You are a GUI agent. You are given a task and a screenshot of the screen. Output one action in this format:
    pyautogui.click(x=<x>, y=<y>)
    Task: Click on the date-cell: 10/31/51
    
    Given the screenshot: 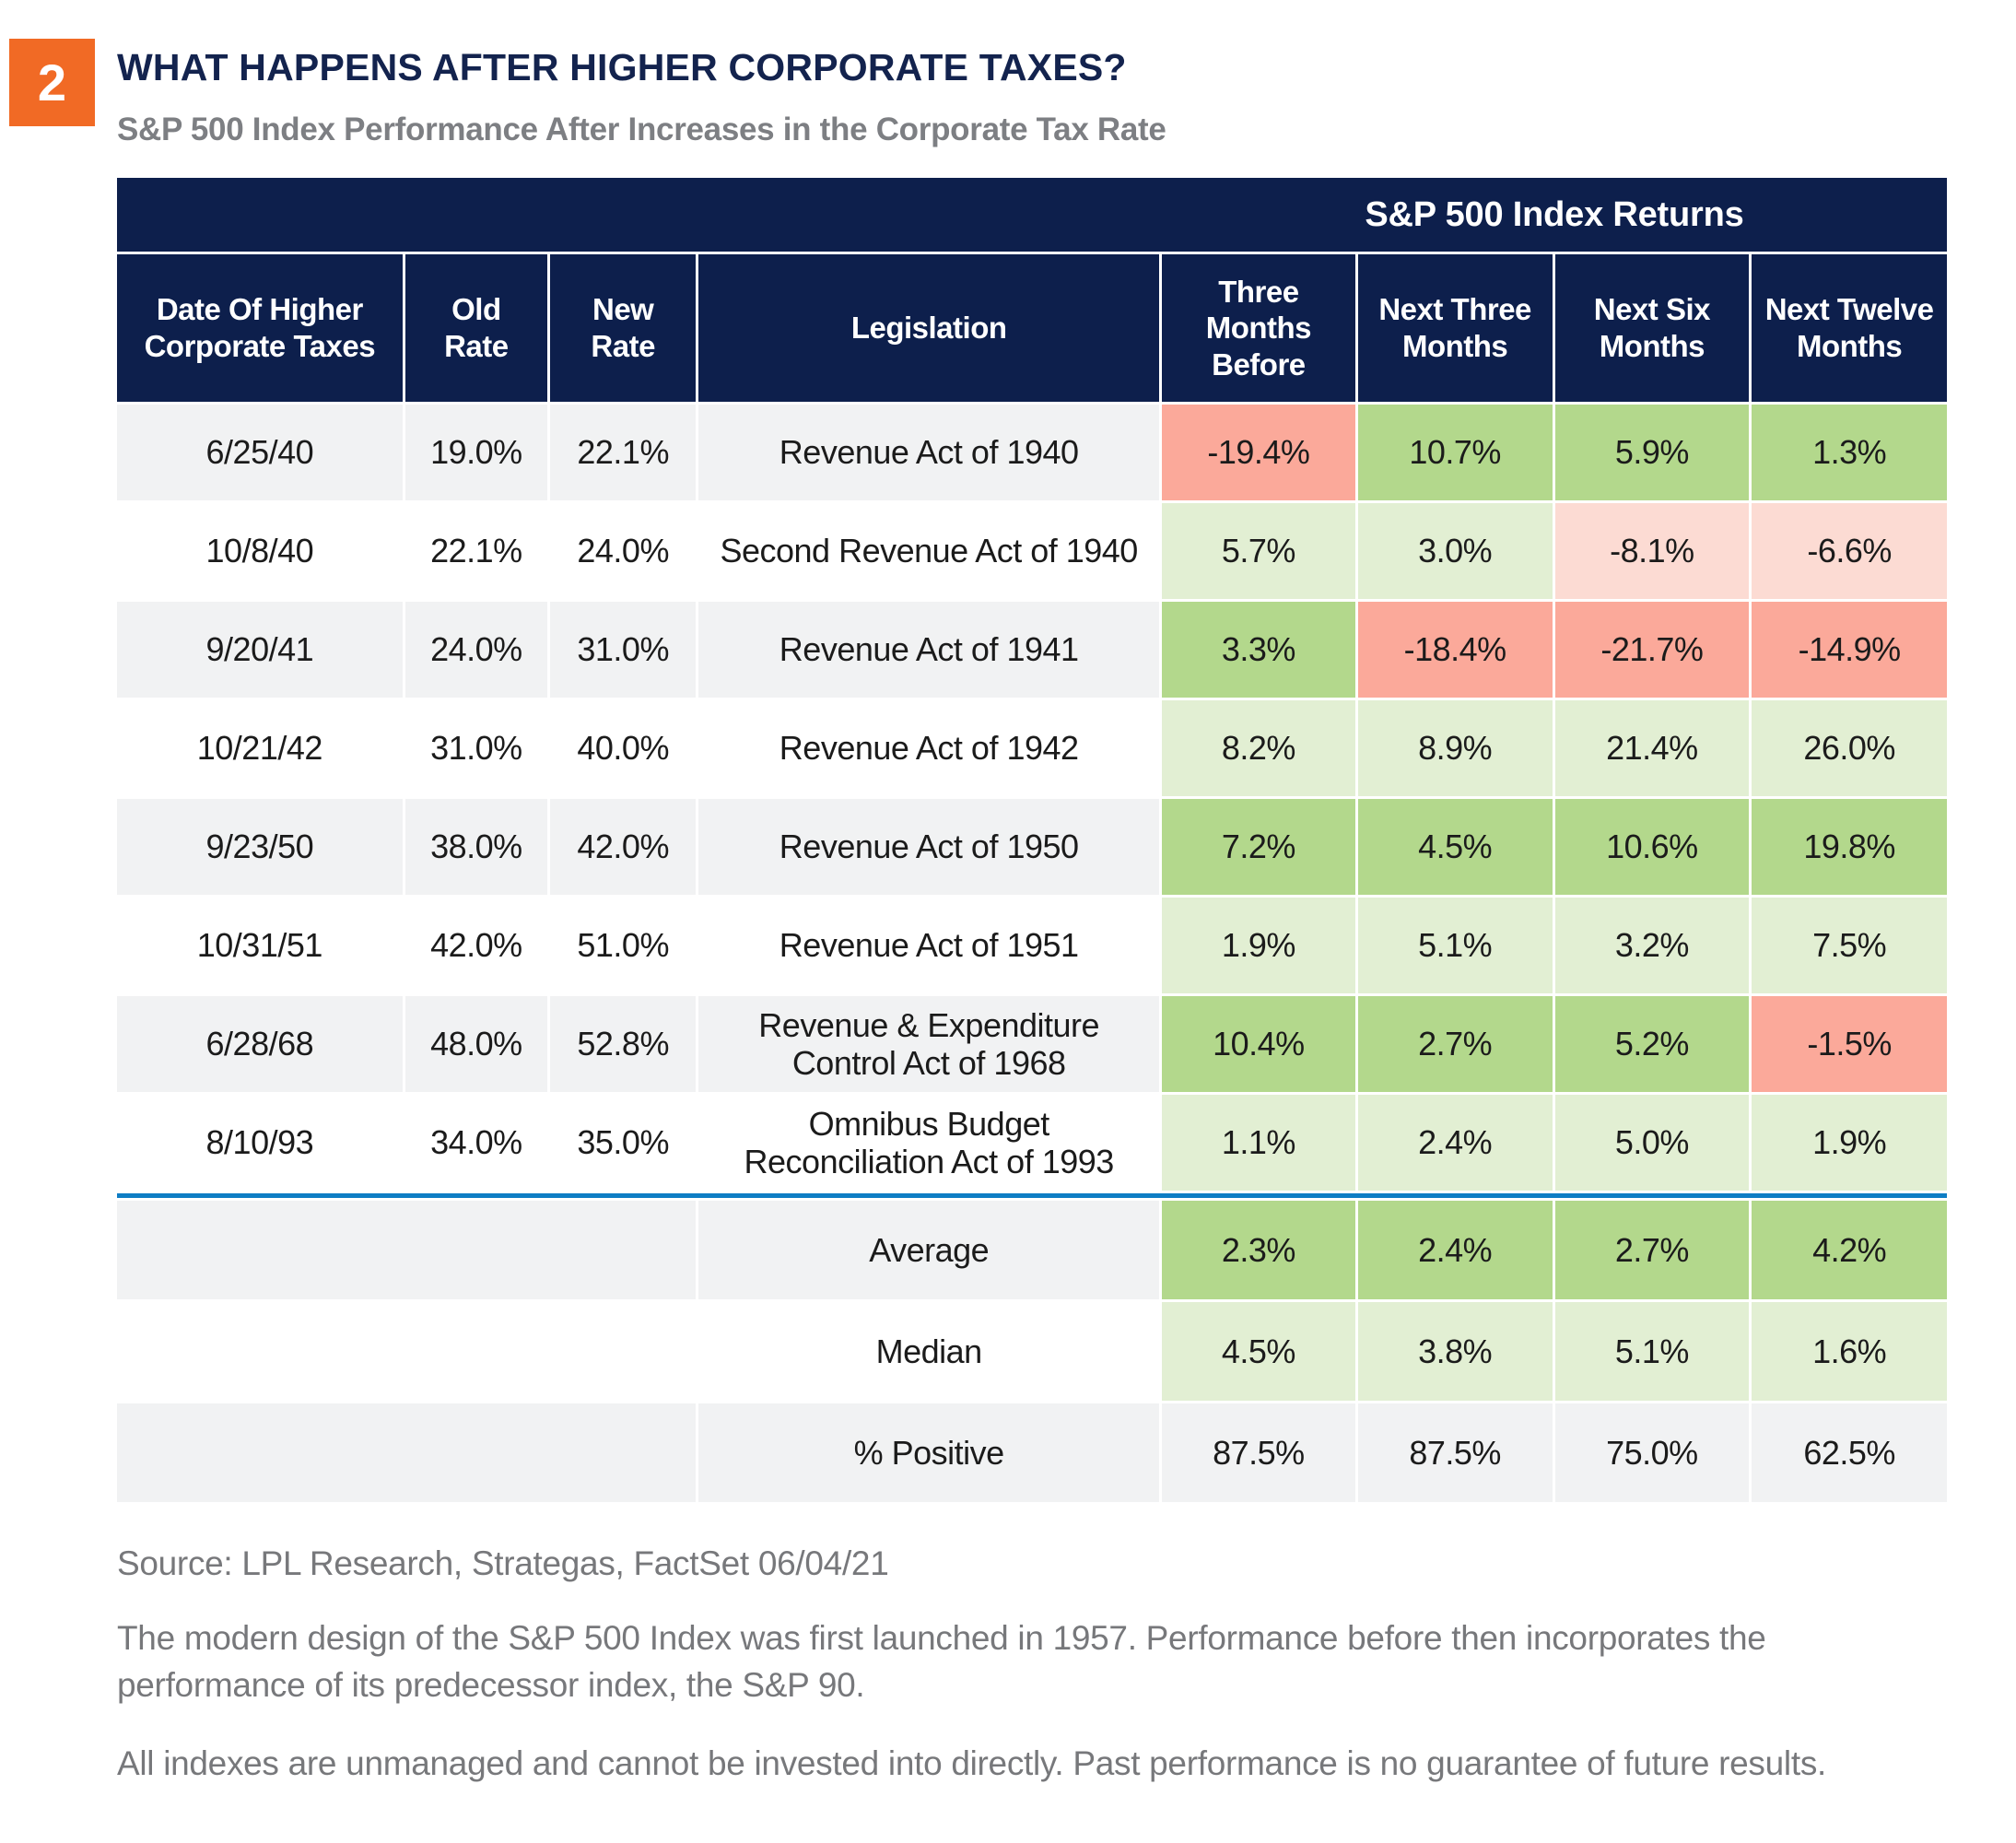 What is the action you would take?
    pyautogui.click(x=260, y=945)
    